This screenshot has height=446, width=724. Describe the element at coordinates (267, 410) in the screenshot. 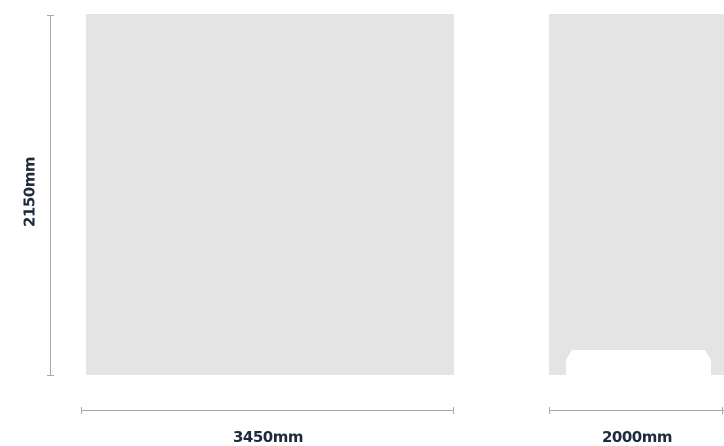

I see `front-width-dimension-line` at that location.